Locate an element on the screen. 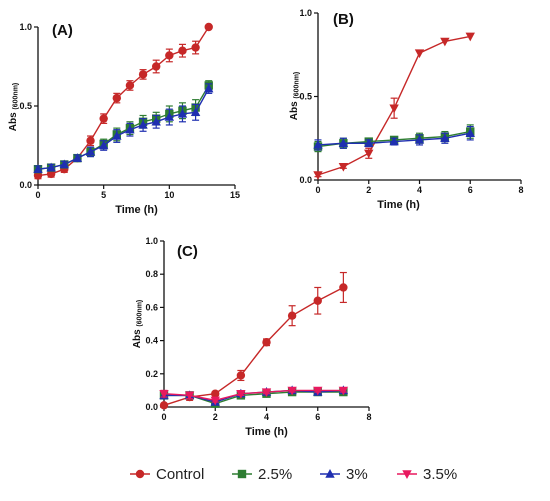 The image size is (550, 501). y-tick-label: 0.2 is located at coordinates (151, 374).